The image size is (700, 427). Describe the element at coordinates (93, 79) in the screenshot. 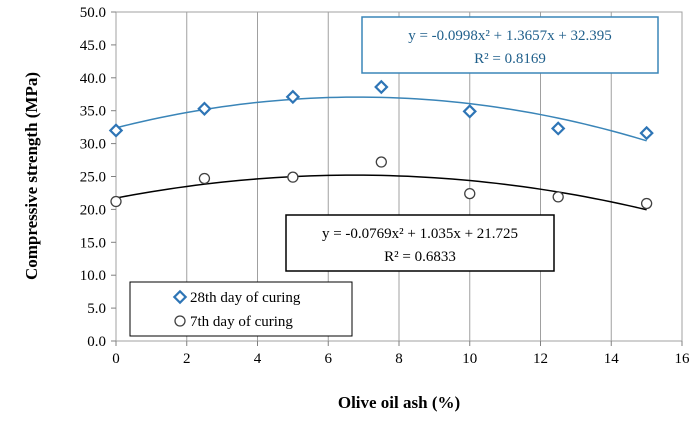

I see `y-tick-label: 40.0` at that location.